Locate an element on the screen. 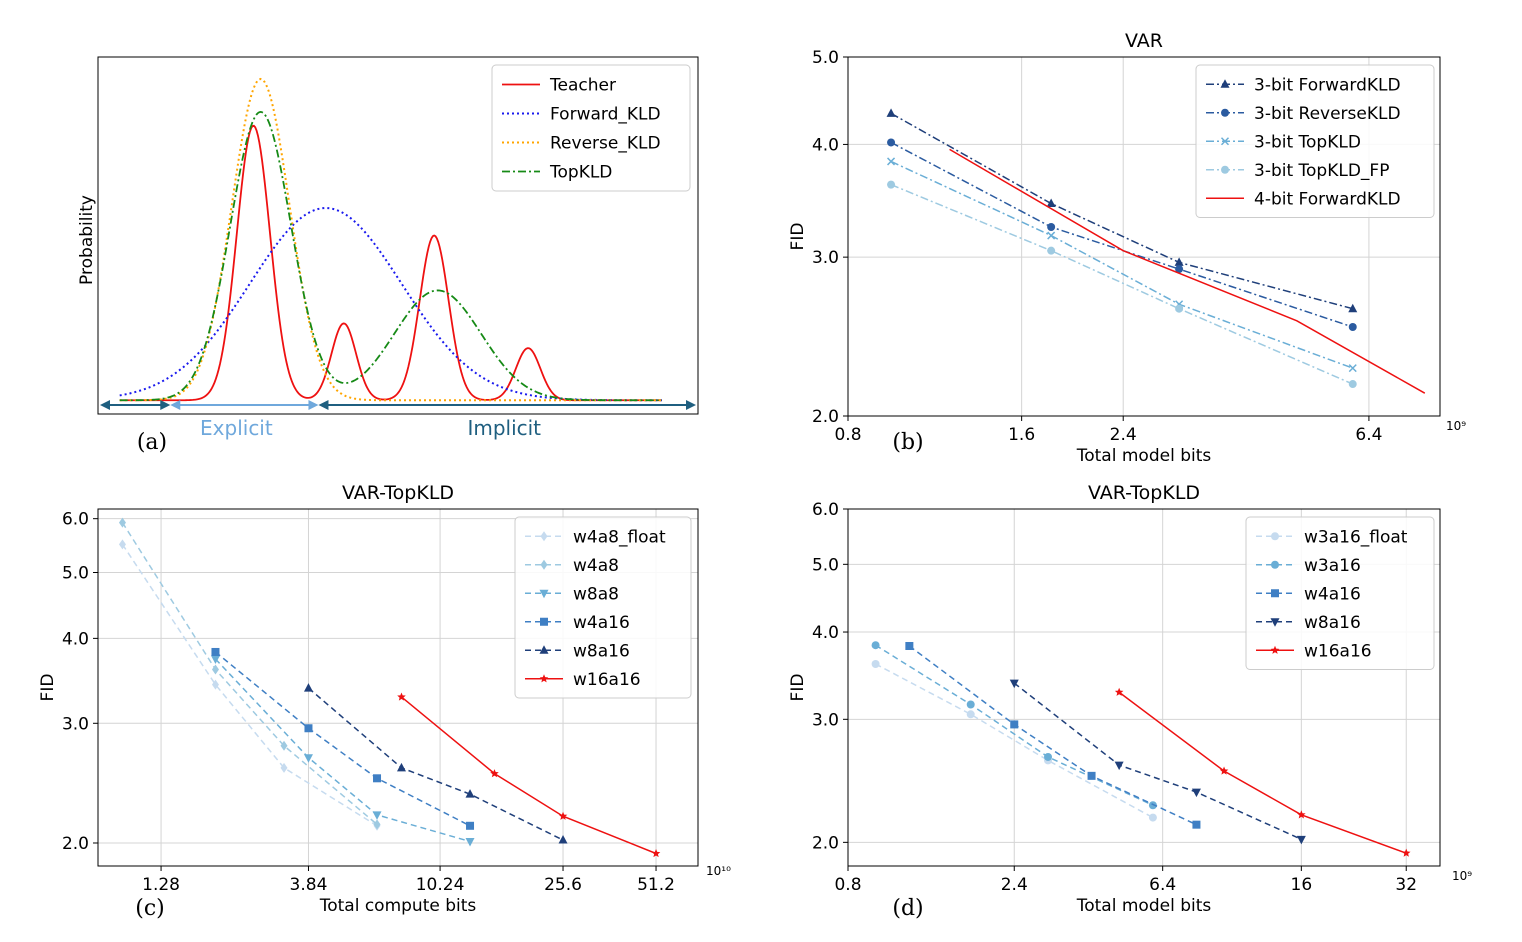 This screenshot has height=942, width=1522. series-3-bit-forwardkld is located at coordinates (1122, 210).